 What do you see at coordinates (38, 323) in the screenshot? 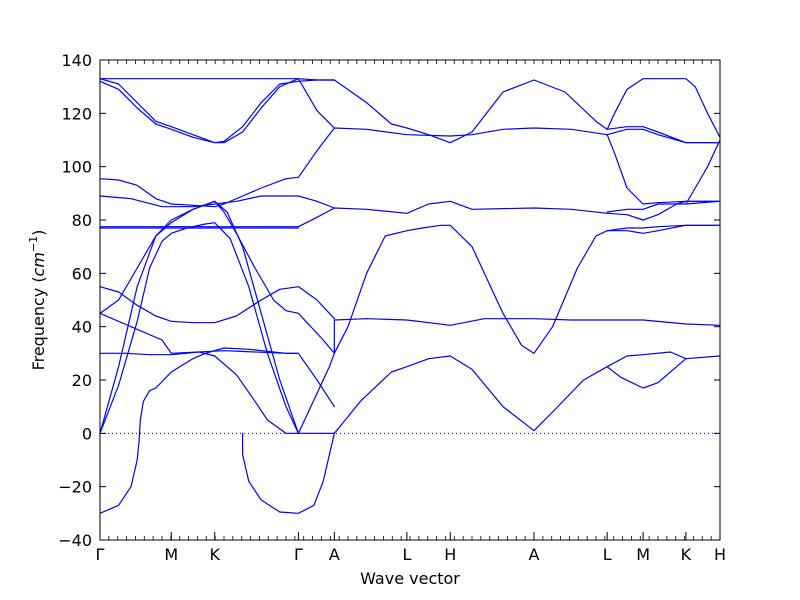
I see `y-axis-label-text: Frequency (` at bounding box center [38, 323].